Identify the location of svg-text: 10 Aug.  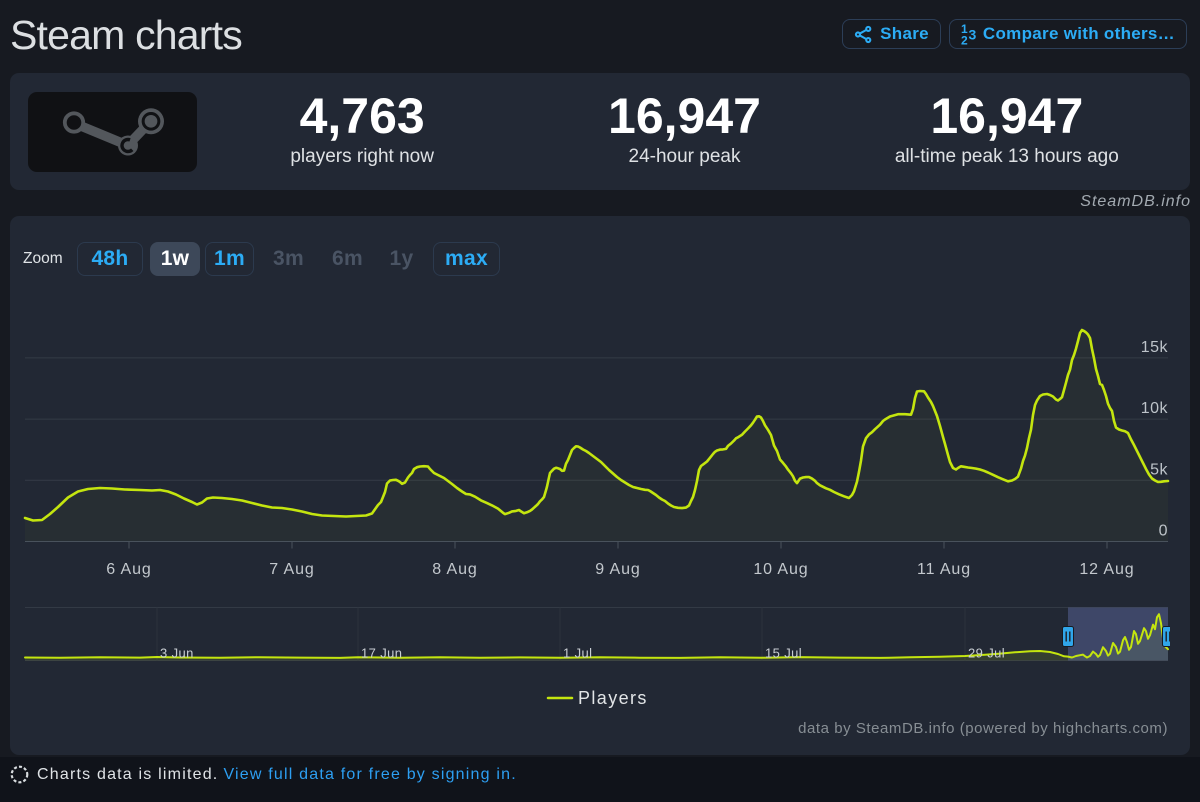
(780, 569).